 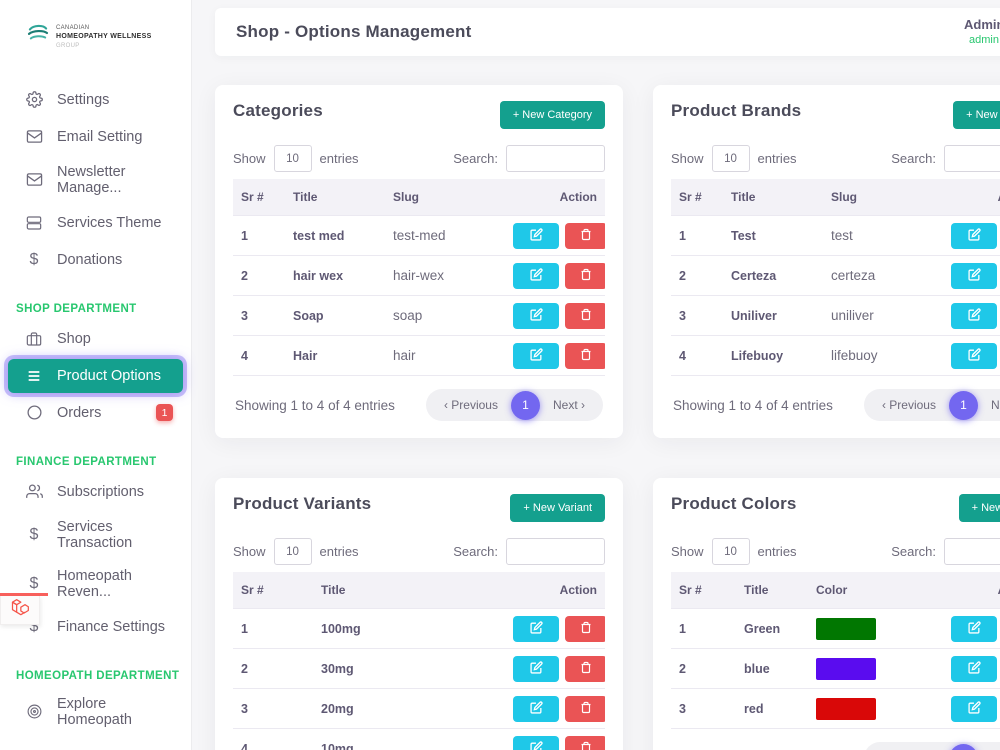 I want to click on mail-icon, so click(x=34, y=137).